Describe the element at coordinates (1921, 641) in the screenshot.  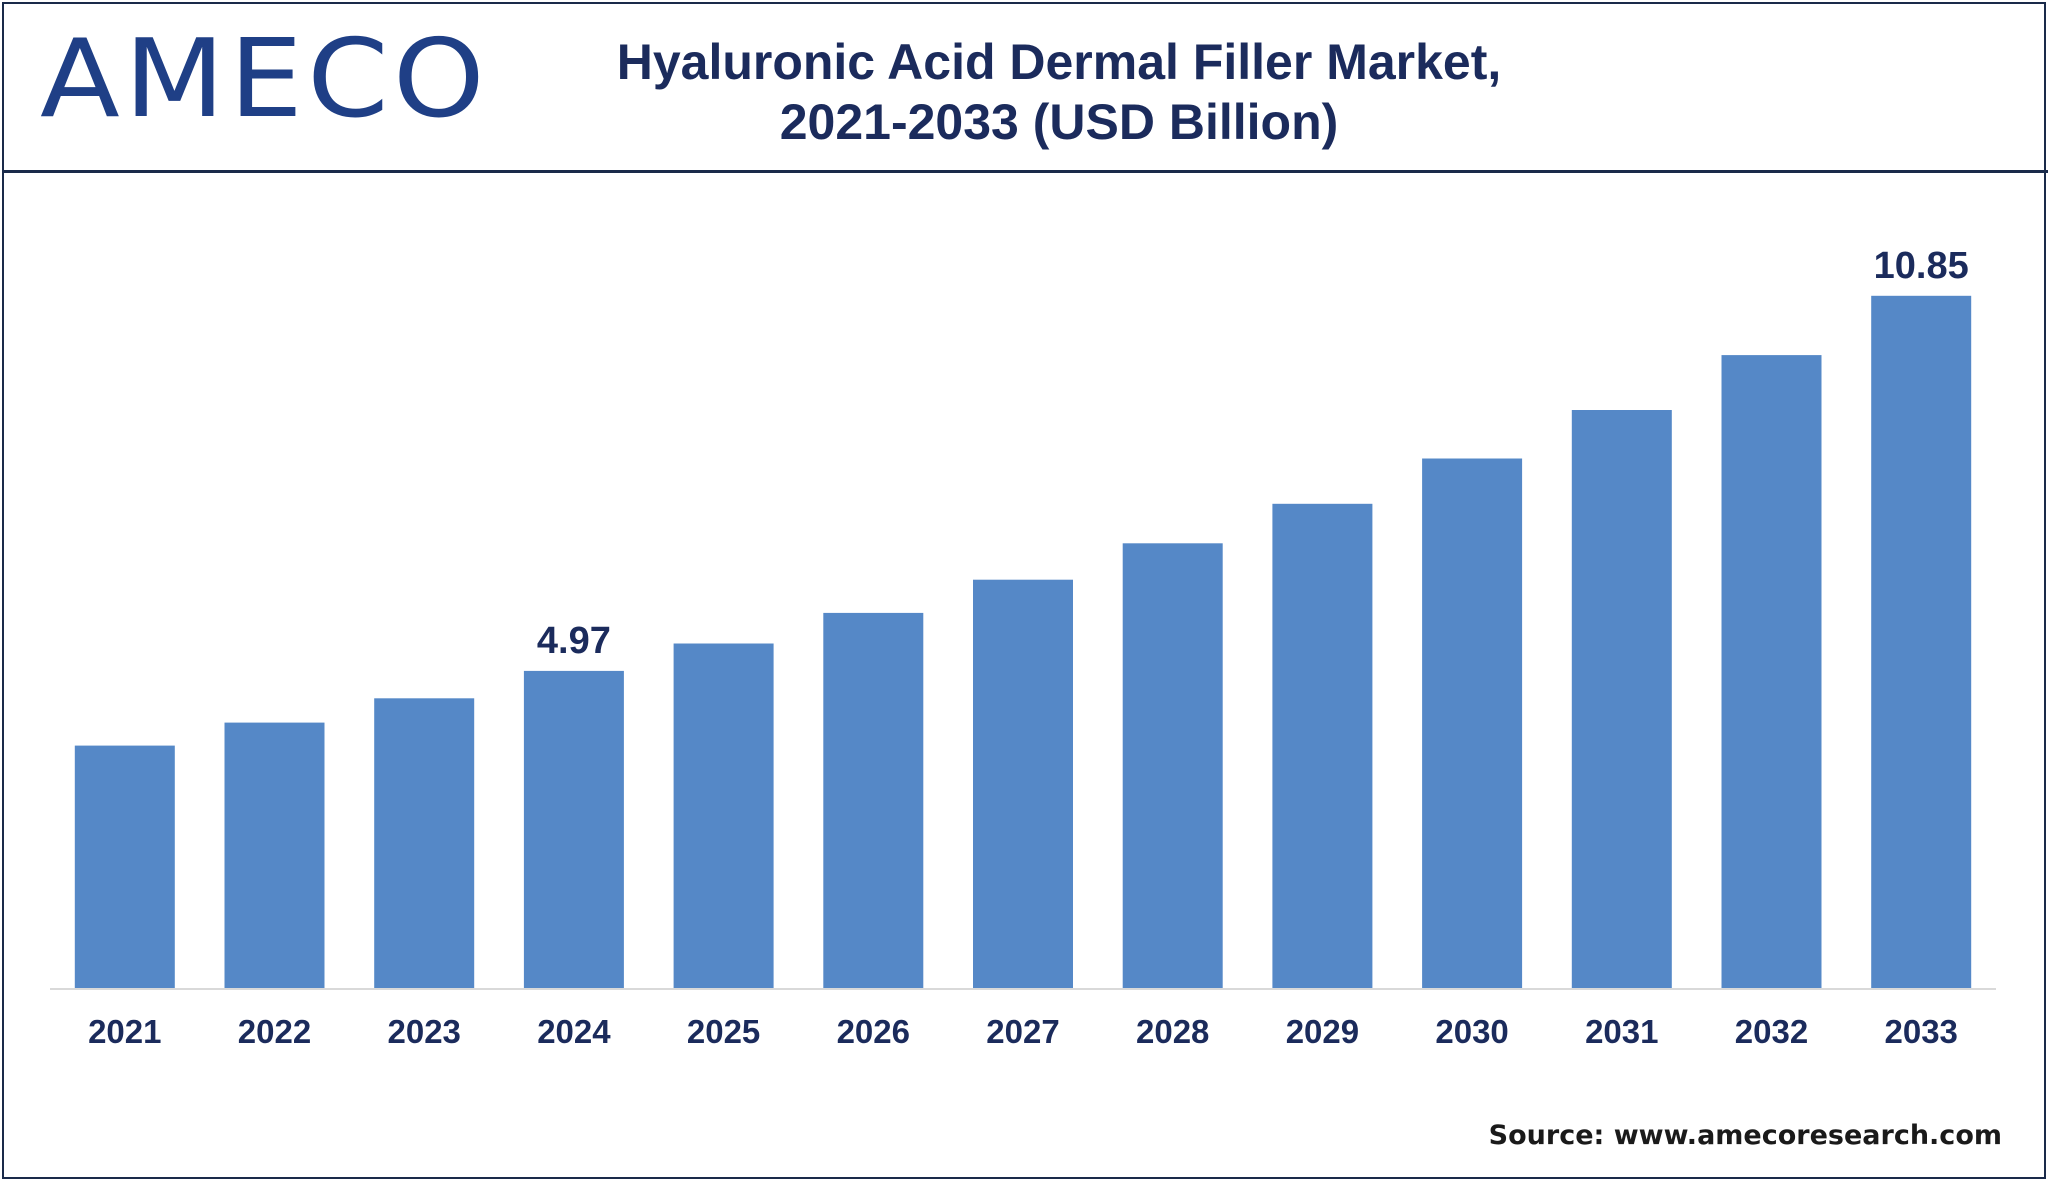
I see `bar-2033` at that location.